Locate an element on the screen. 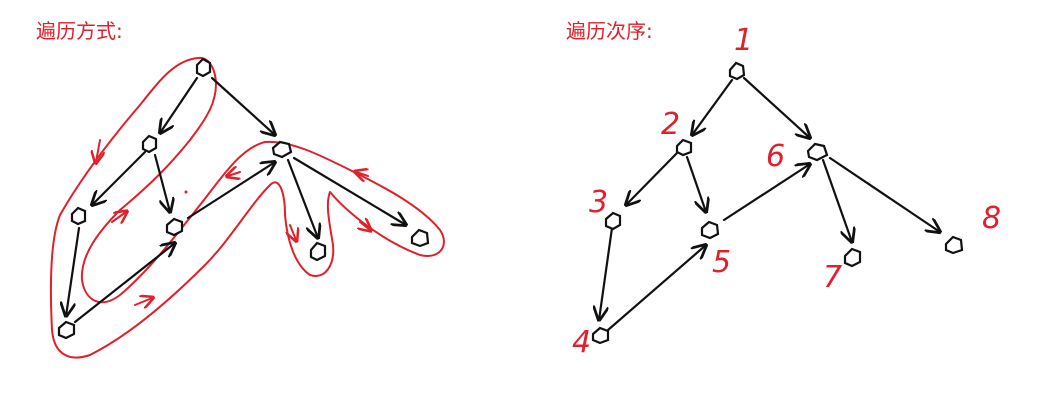 Image resolution: width=1041 pixels, height=411 pixels. order-label-7: 7 is located at coordinates (832, 277).